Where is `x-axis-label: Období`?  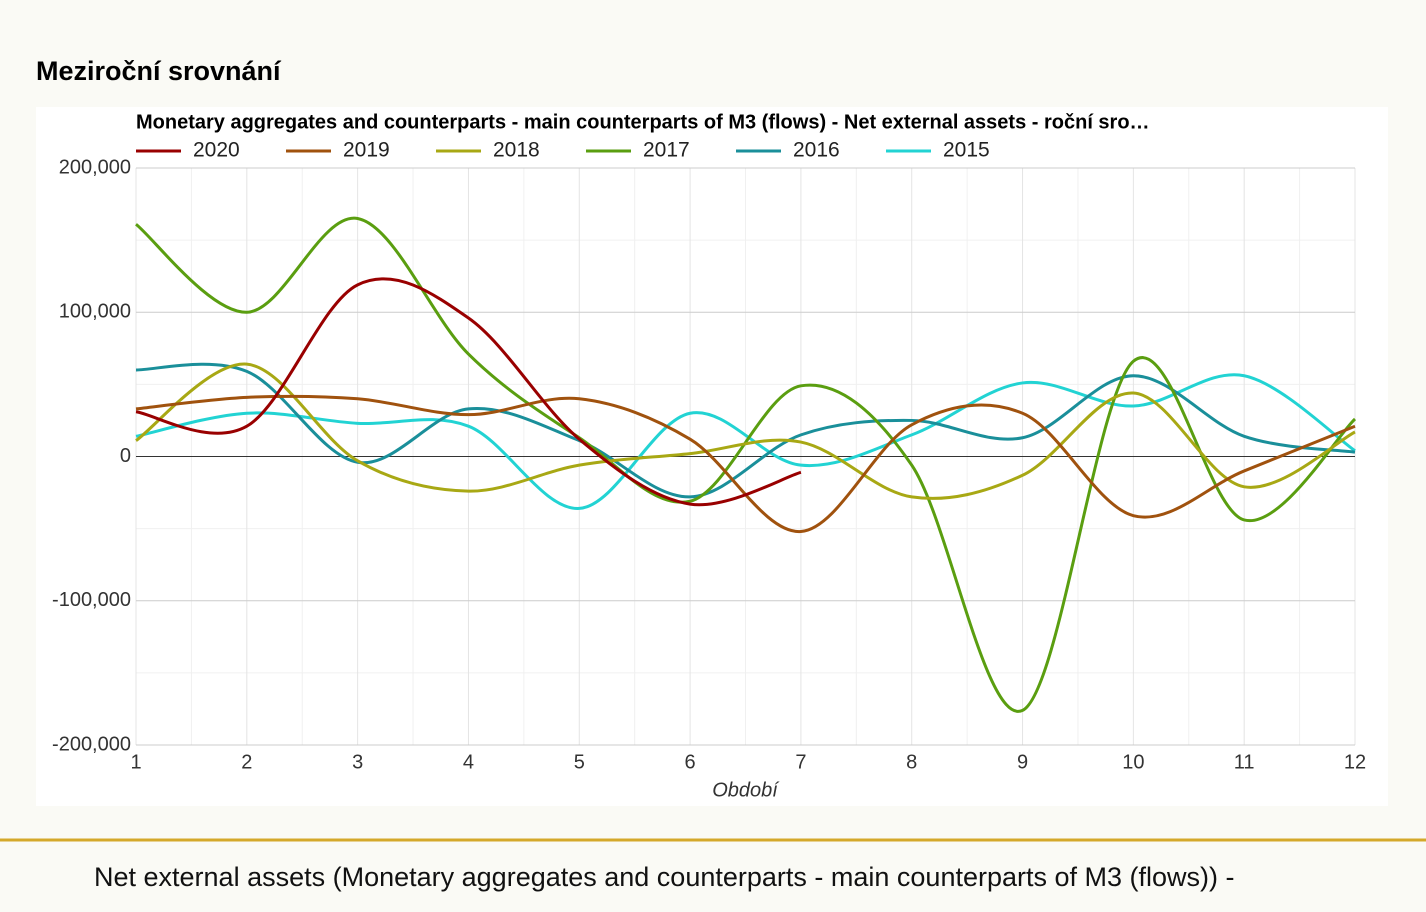
x-axis-label: Období is located at coordinates (746, 790).